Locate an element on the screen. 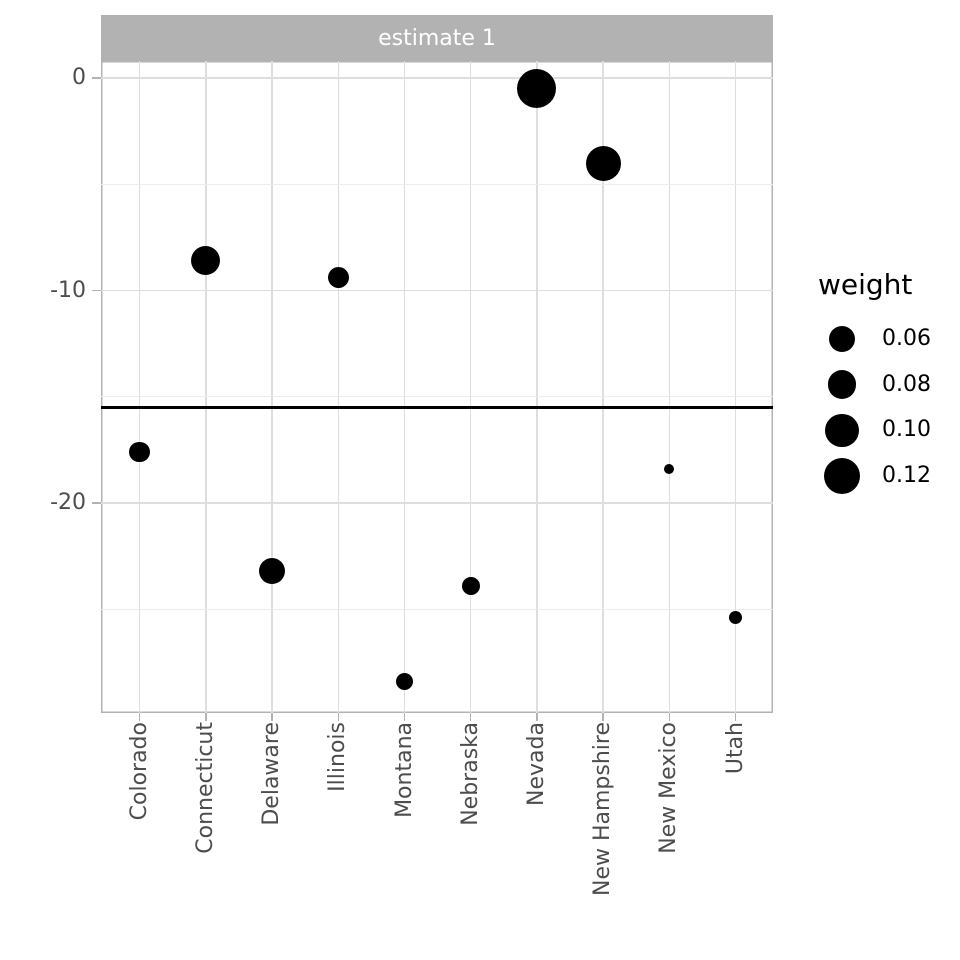 The width and height of the screenshot is (960, 960). gridline-vertical-delaware is located at coordinates (272, 387).